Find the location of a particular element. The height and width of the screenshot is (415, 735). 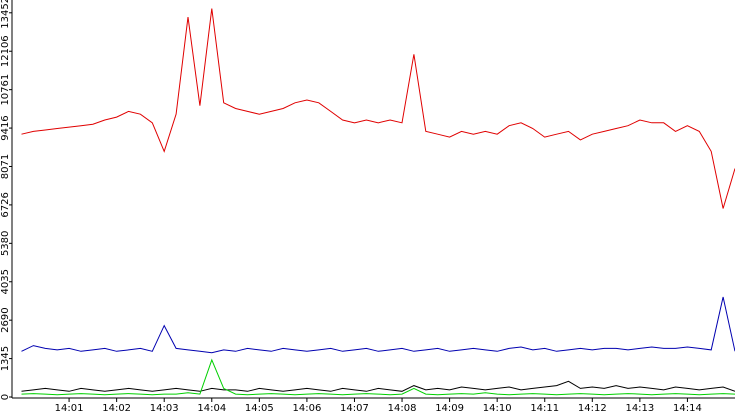

x-tick-label: 14:09 is located at coordinates (449, 408).